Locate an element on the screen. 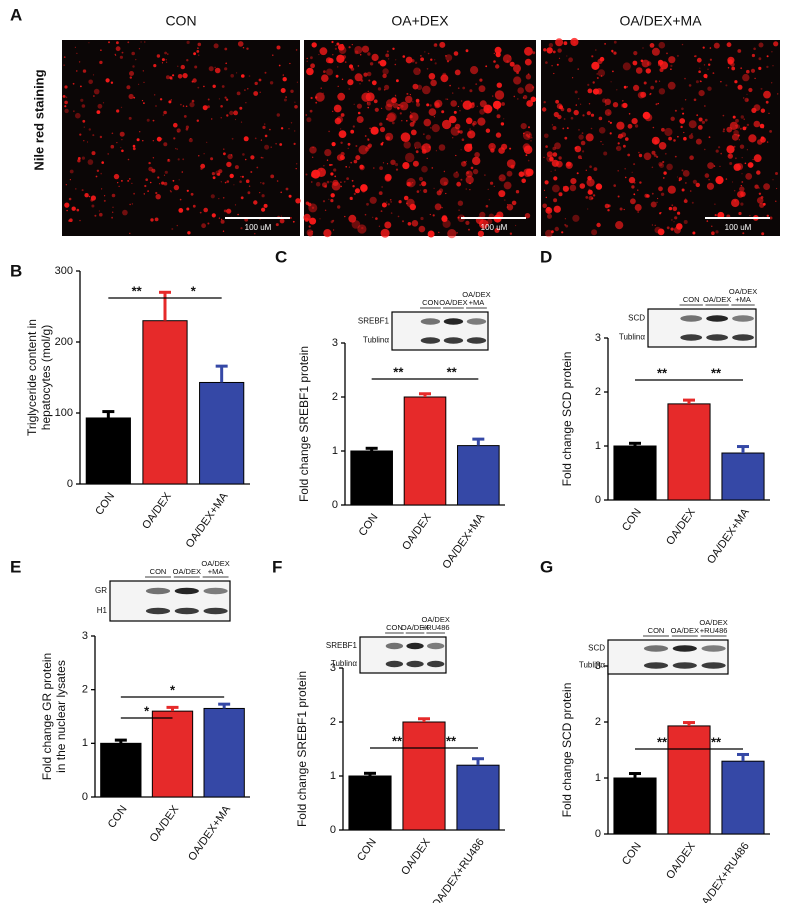 The width and height of the screenshot is (800, 903). significance-label: ** is located at coordinates (716, 372).